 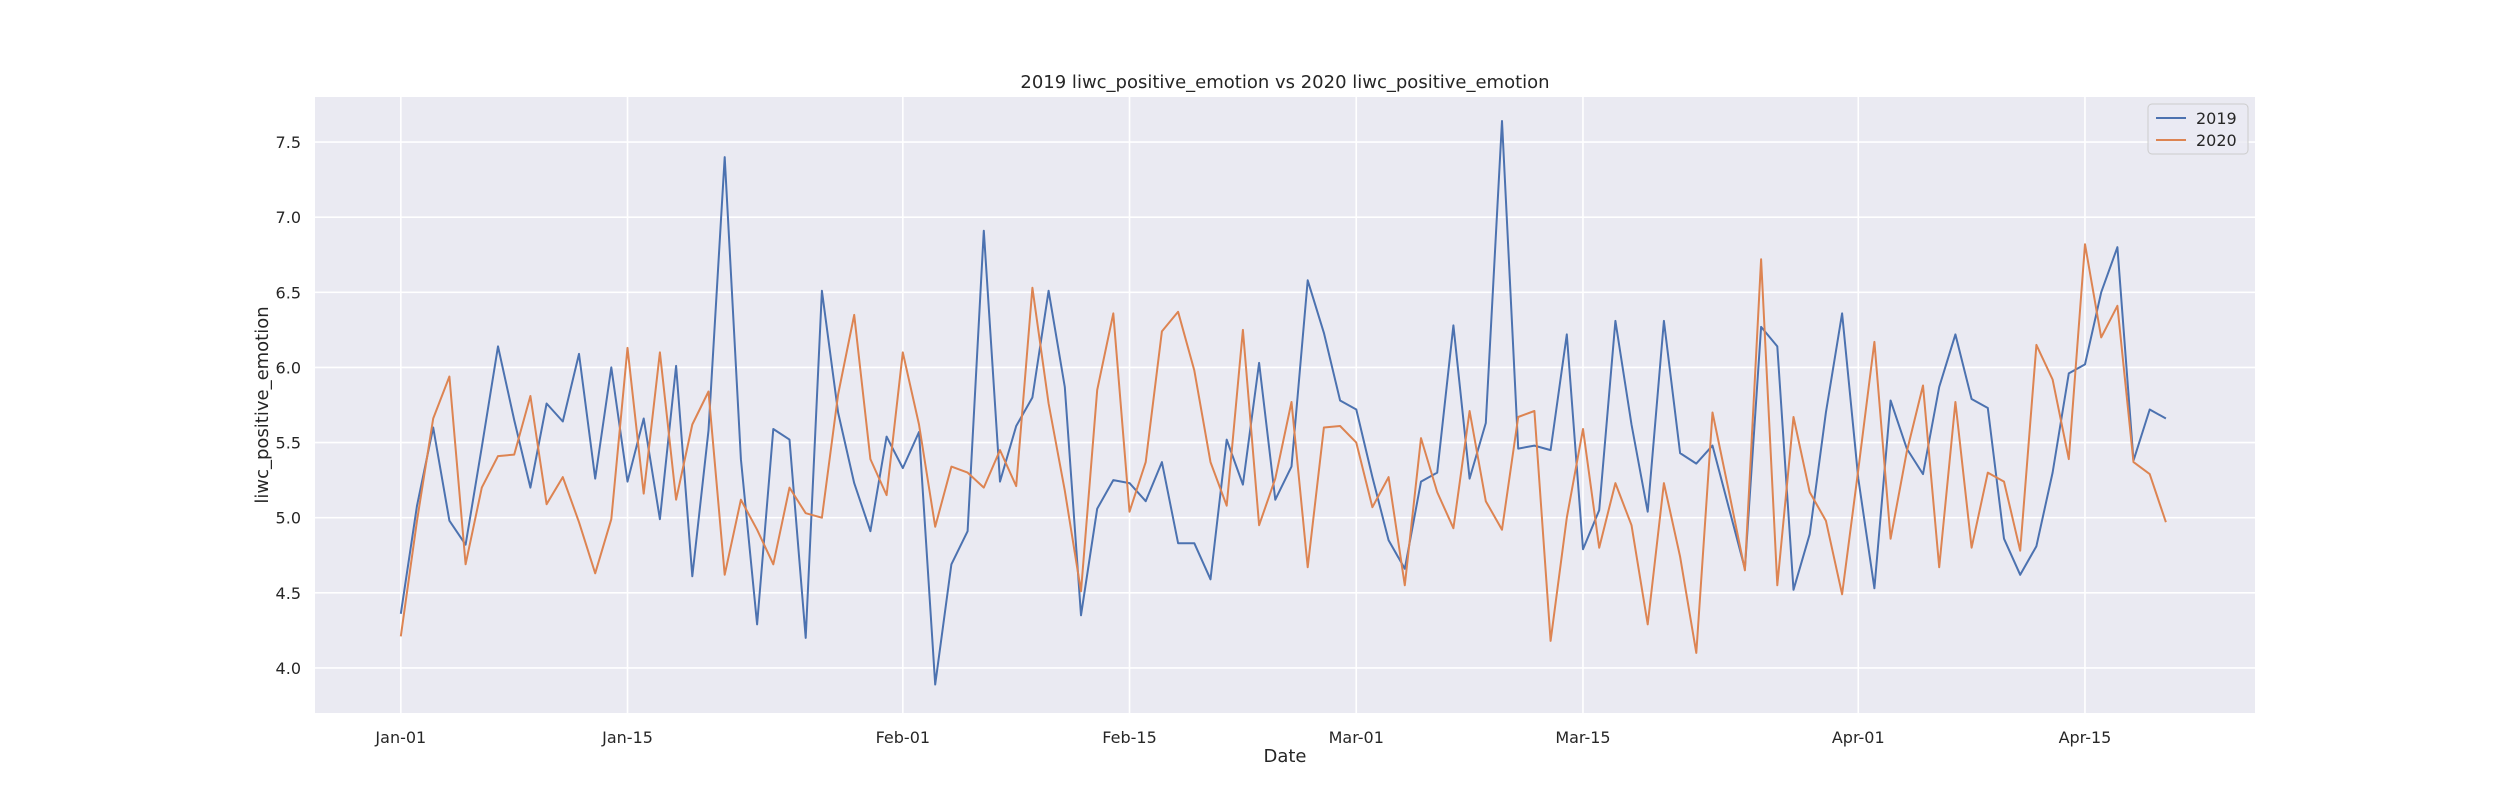 What do you see at coordinates (627, 737) in the screenshot?
I see `x-tick-label: Jan-15` at bounding box center [627, 737].